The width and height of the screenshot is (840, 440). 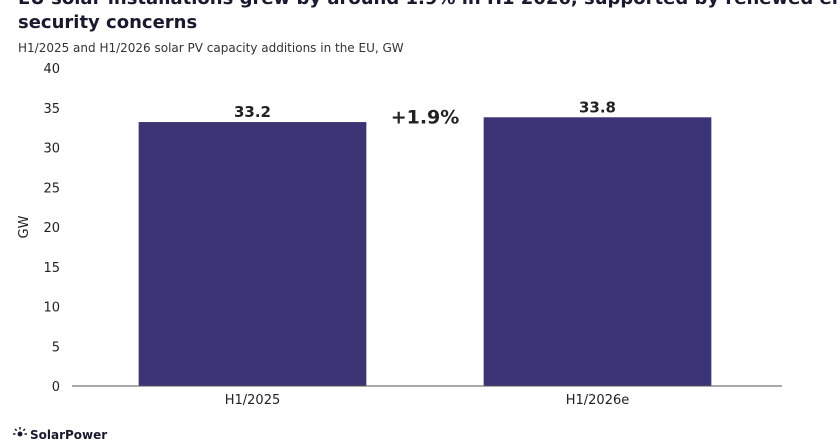 What do you see at coordinates (51, 109) in the screenshot?
I see `y-tick-label: 35` at bounding box center [51, 109].